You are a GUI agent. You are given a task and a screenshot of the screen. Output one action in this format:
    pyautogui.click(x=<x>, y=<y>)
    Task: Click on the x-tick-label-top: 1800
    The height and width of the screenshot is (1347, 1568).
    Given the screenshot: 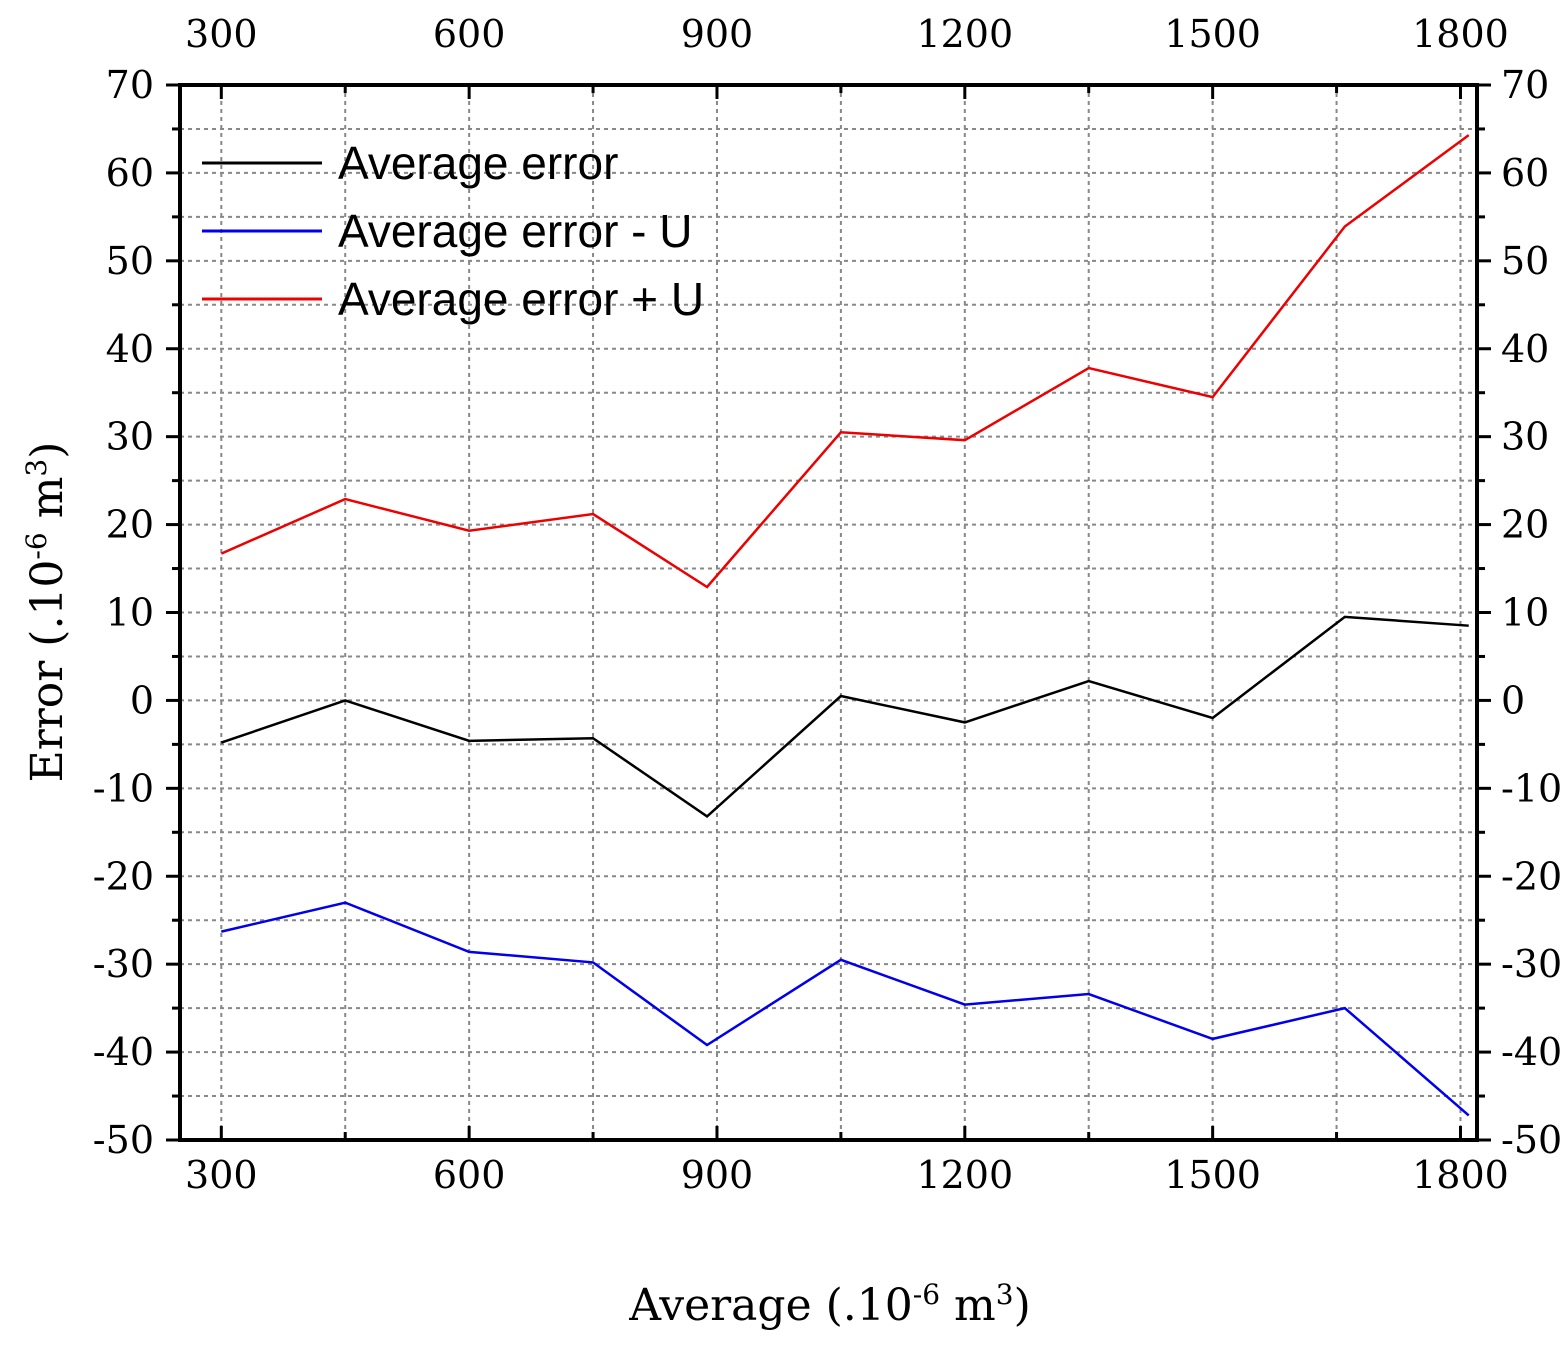 What is the action you would take?
    pyautogui.click(x=1460, y=34)
    